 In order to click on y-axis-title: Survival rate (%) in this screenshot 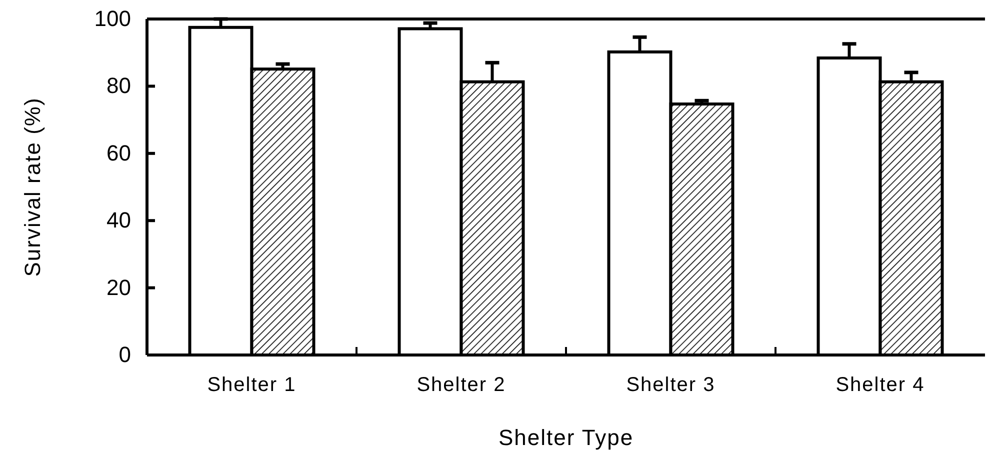, I will do `click(32, 187)`.